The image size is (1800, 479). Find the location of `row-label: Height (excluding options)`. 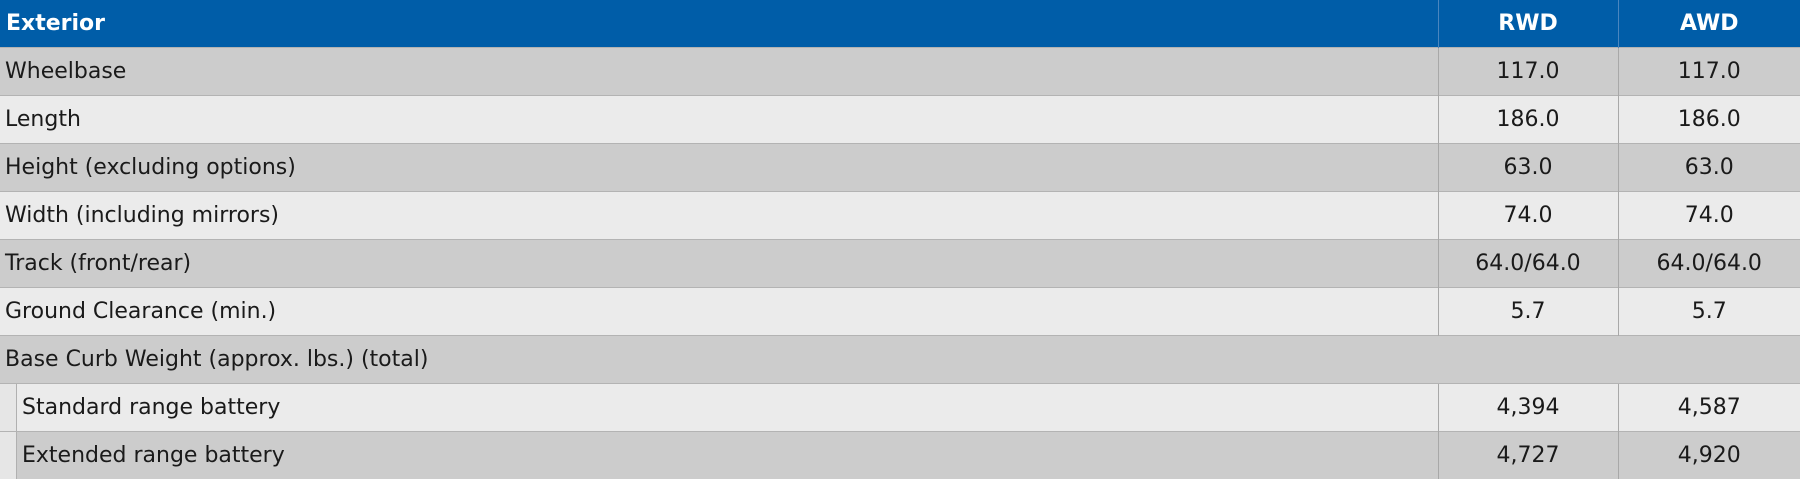

row-label: Height (excluding options) is located at coordinates (719, 167).